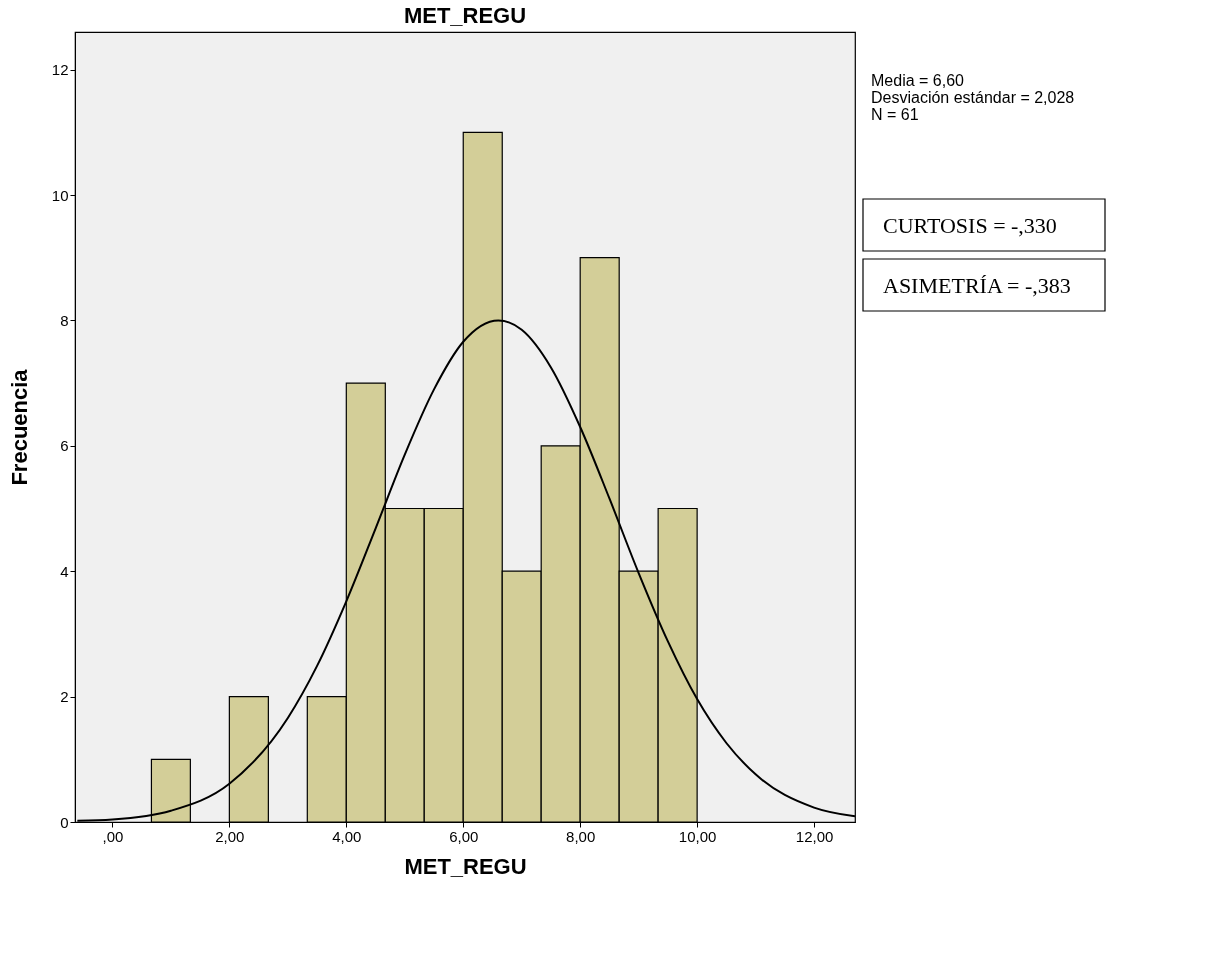 This screenshot has width=1227, height=957. I want to click on text: CURTOSIS = -,330, so click(970, 225).